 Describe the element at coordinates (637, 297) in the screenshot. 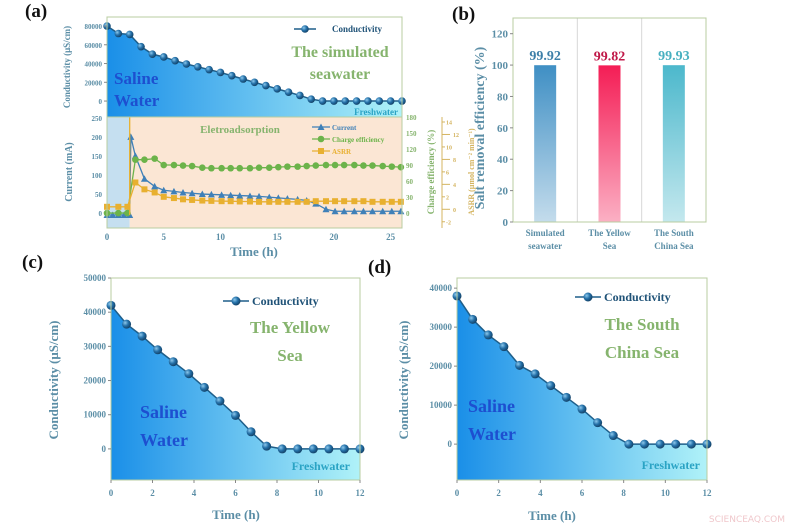

I see `d-legend: Conductivity` at that location.